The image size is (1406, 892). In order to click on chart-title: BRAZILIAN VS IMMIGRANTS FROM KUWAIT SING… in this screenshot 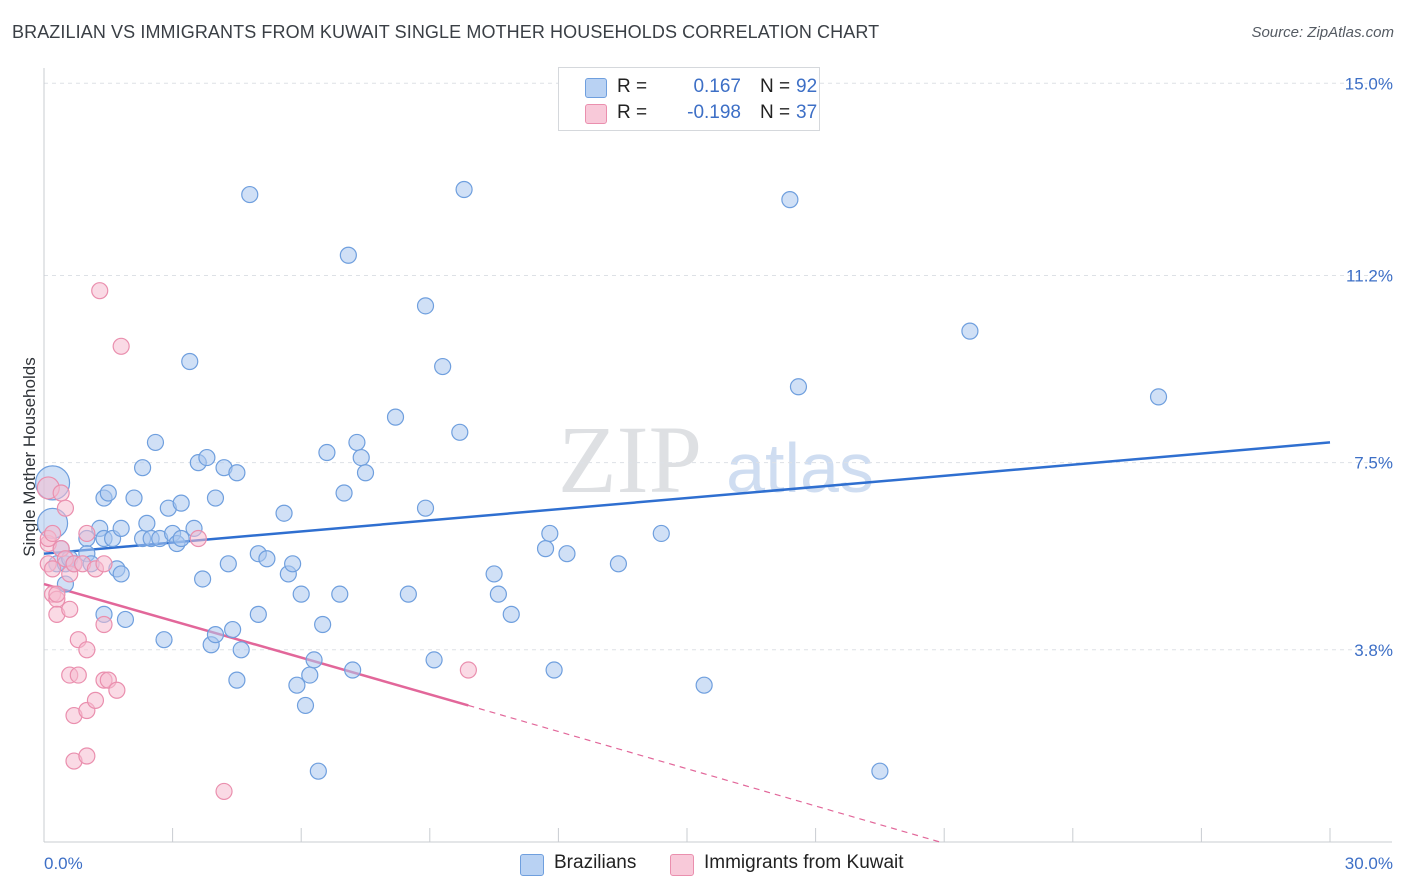, I will do `click(446, 32)`.